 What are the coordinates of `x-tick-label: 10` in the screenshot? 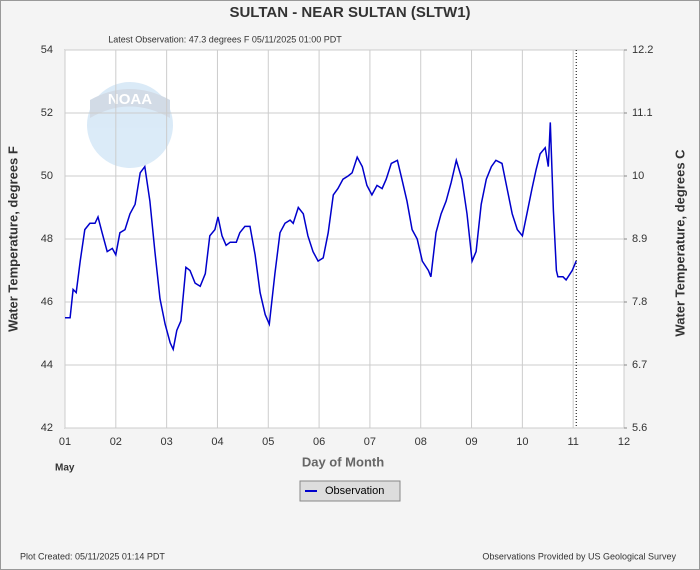 It's located at (522, 442).